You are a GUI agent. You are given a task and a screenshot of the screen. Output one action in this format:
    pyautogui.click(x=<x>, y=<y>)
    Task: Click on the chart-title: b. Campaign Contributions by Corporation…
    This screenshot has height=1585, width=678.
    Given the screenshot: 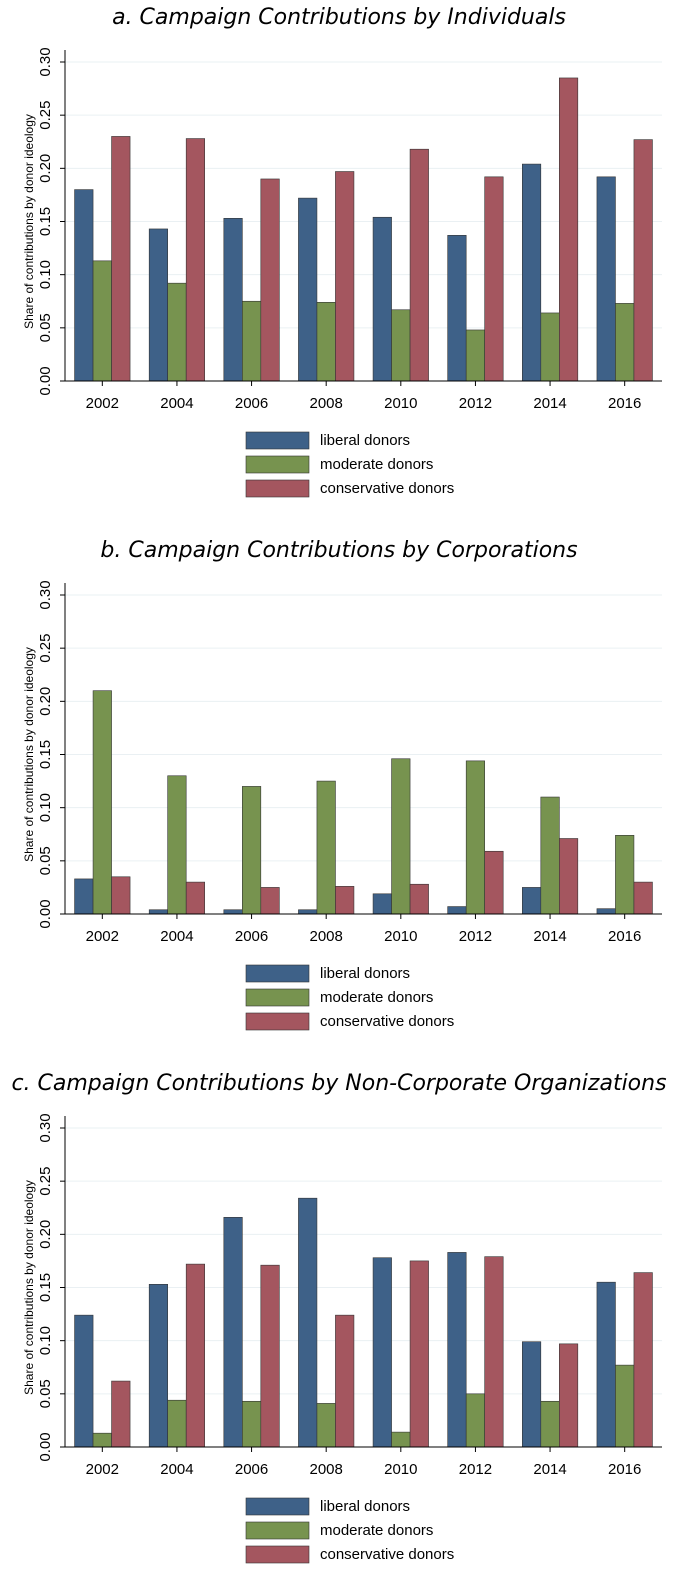 What is the action you would take?
    pyautogui.click(x=338, y=550)
    